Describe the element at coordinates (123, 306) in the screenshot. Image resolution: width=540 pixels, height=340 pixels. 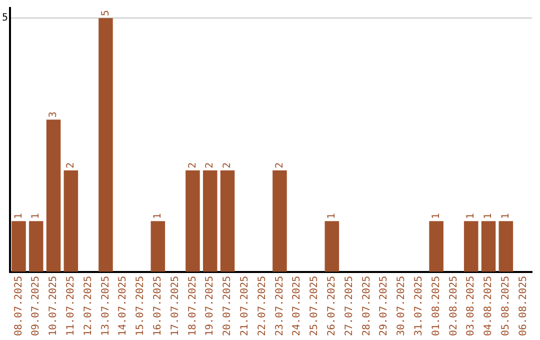
I see `x-tick-label: 14.07.2025` at that location.